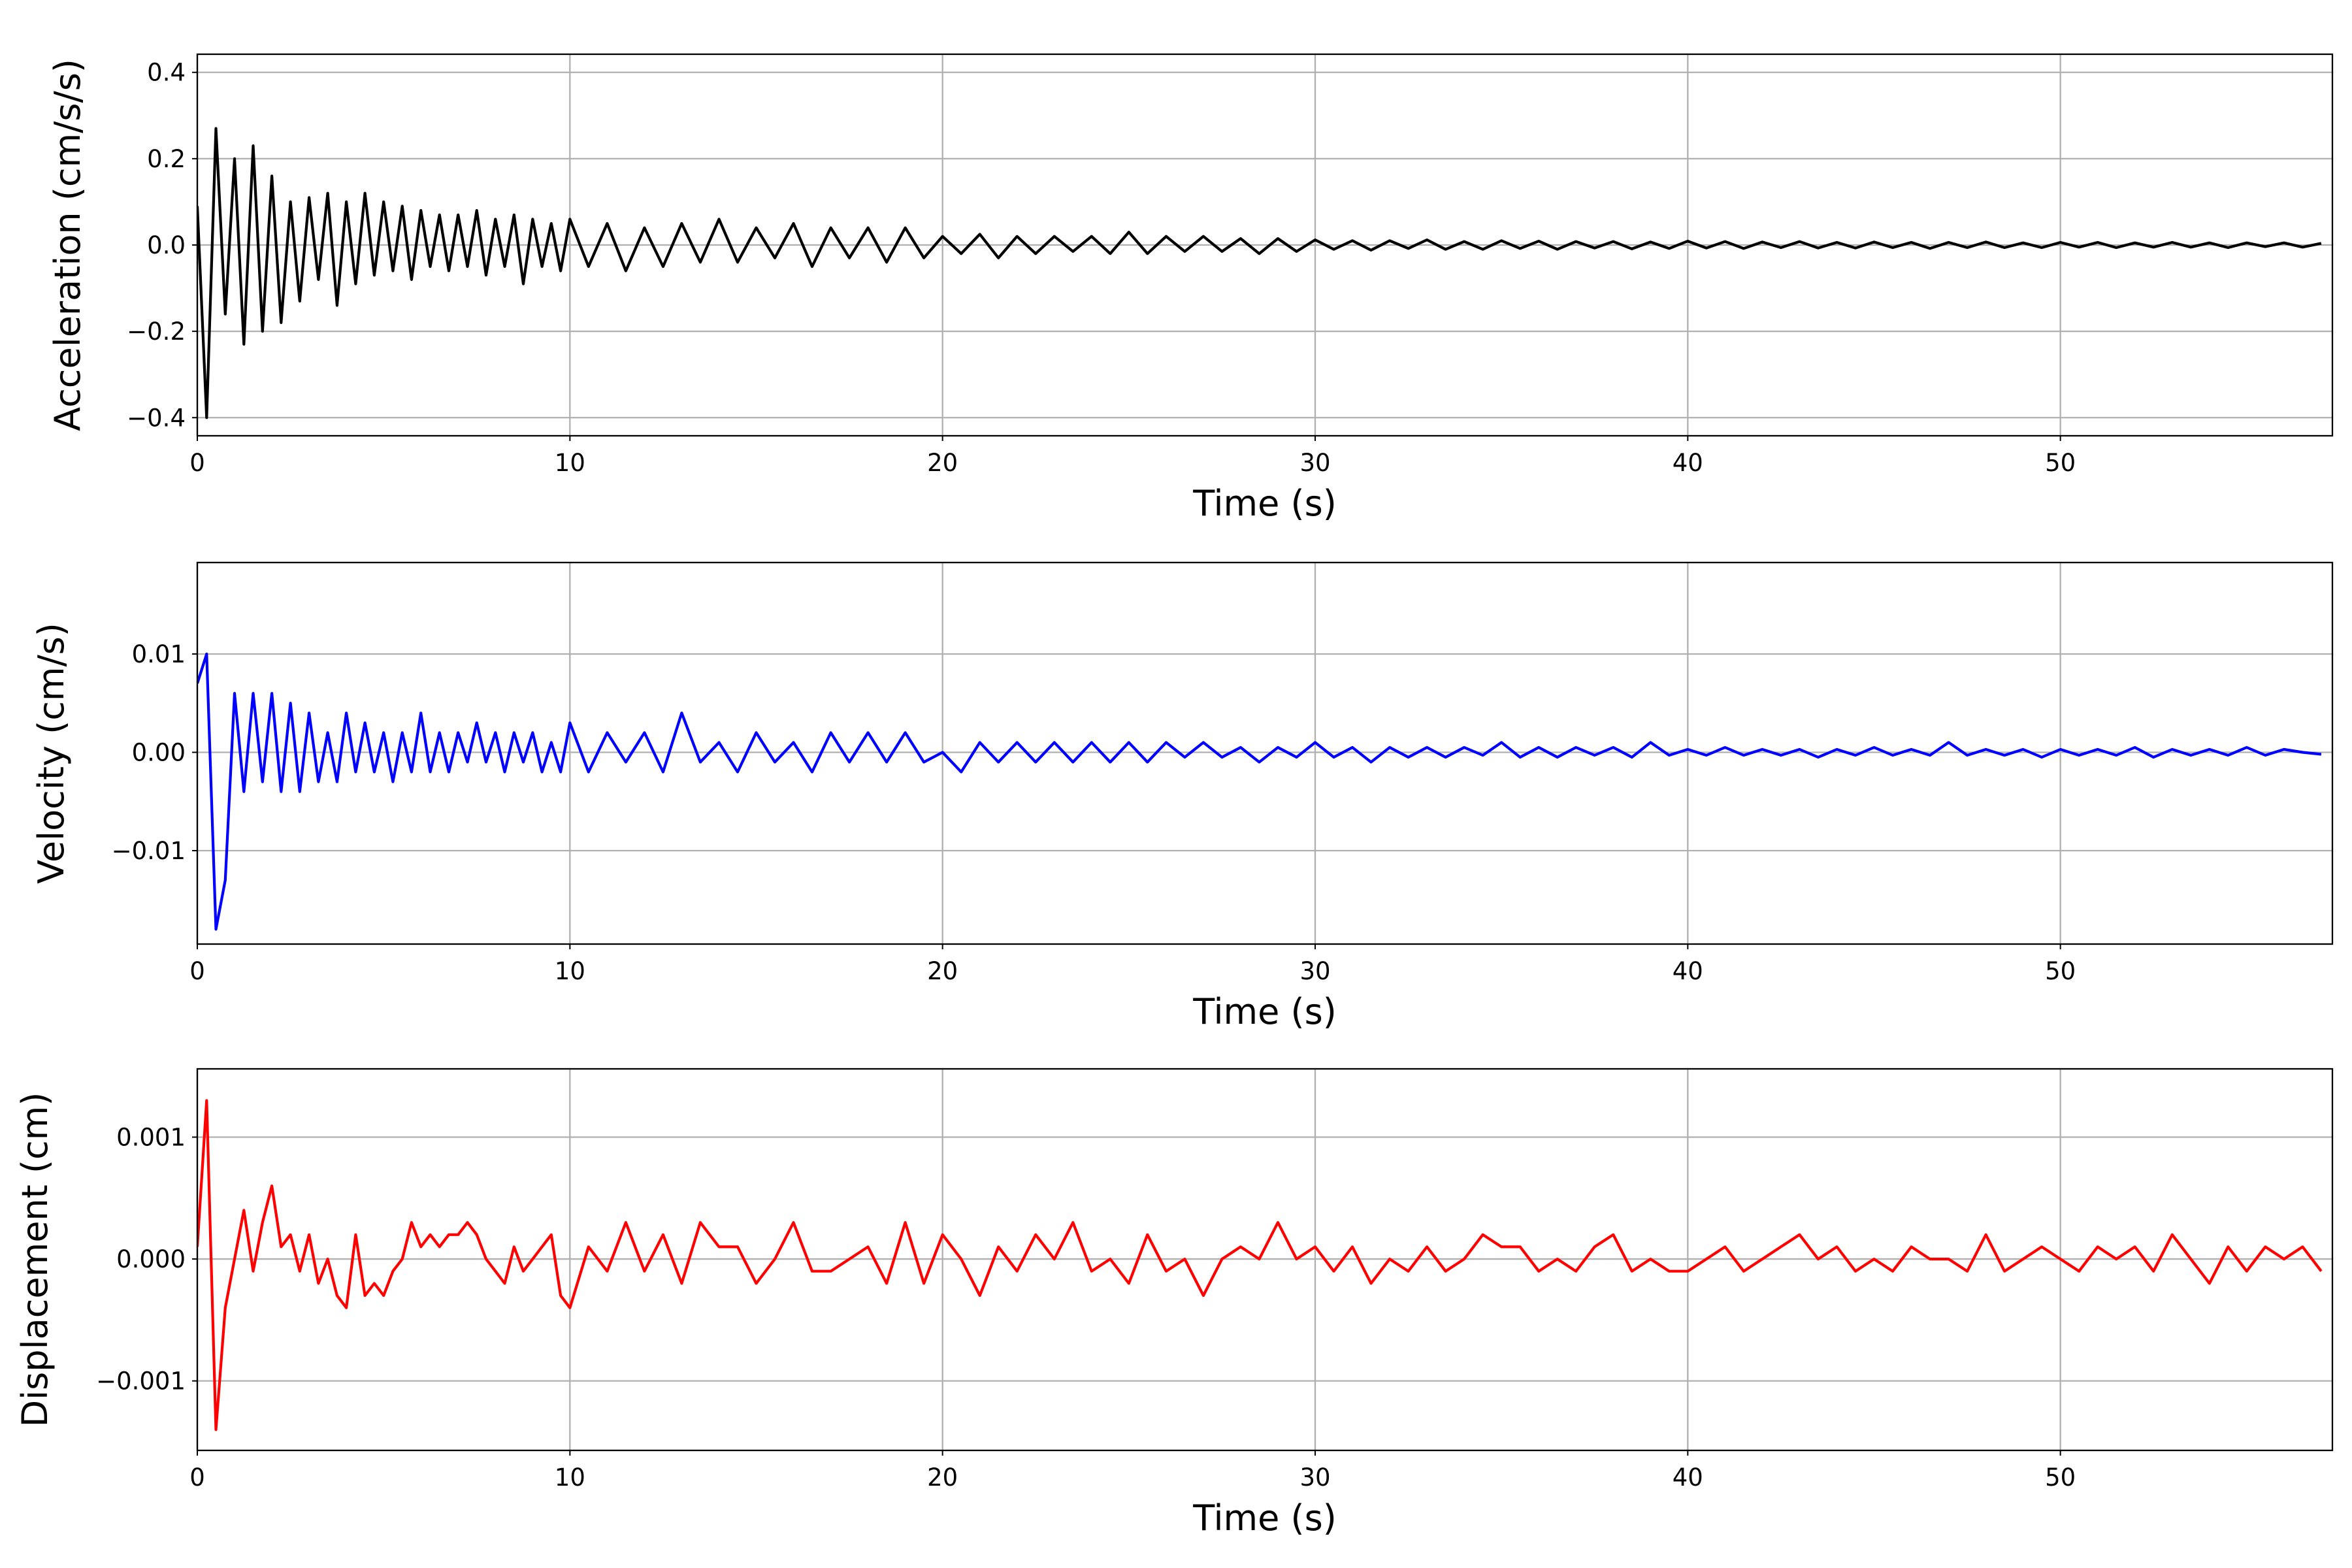  I want to click on y-tick-label: 0.01, so click(159, 654).